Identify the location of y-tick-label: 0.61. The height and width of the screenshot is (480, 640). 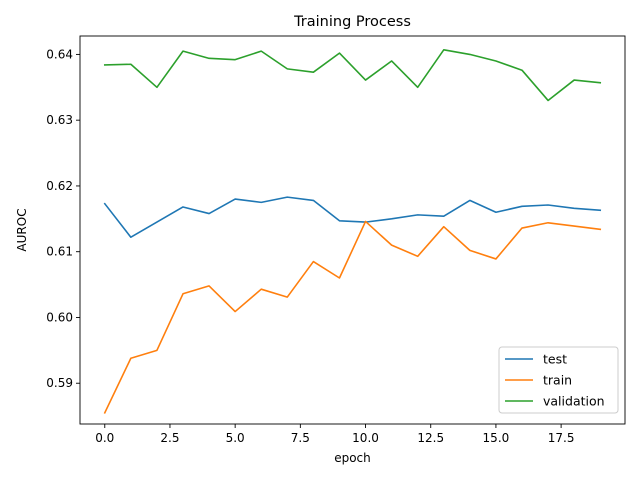
(59, 252).